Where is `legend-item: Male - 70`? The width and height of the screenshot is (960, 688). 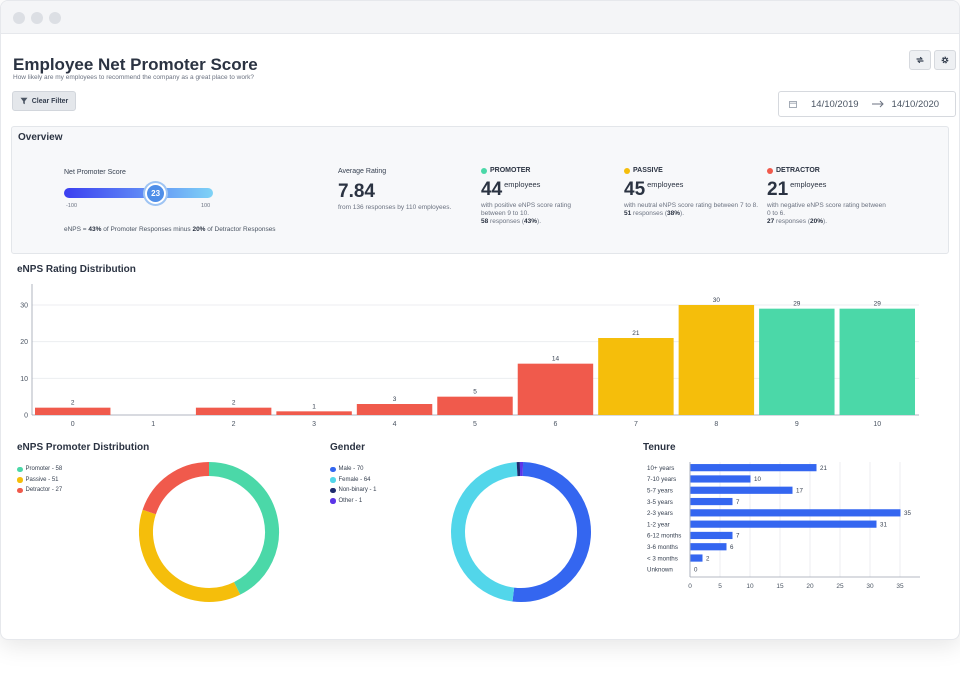 legend-item: Male - 70 is located at coordinates (353, 469).